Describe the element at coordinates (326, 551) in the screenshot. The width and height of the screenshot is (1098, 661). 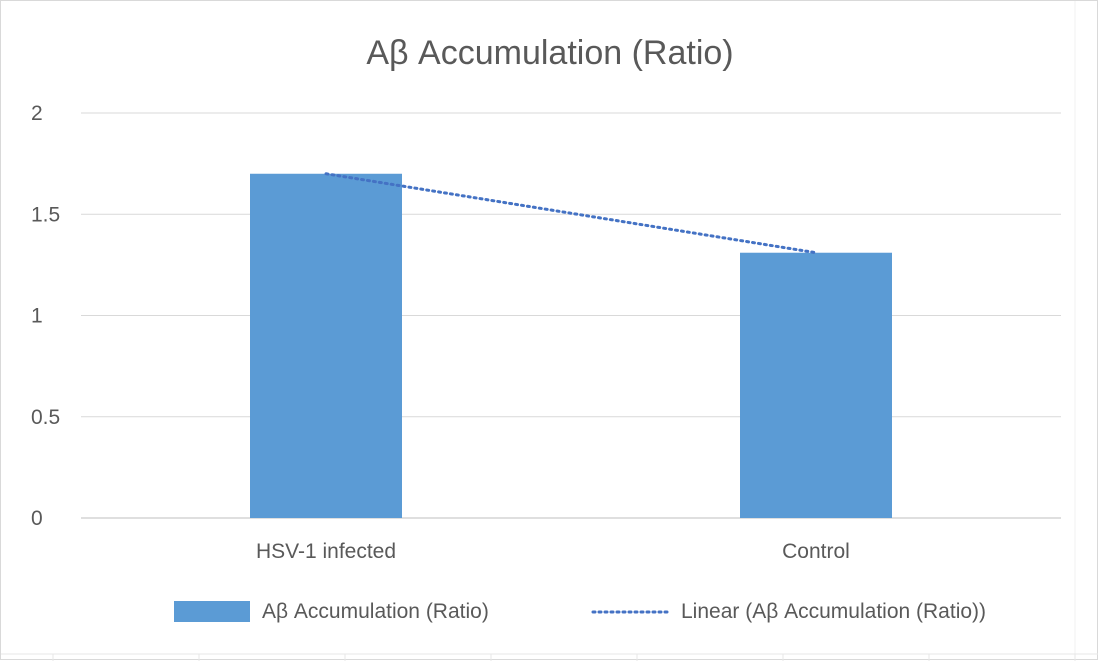
I see `x-category-label: HSV-1 infected` at that location.